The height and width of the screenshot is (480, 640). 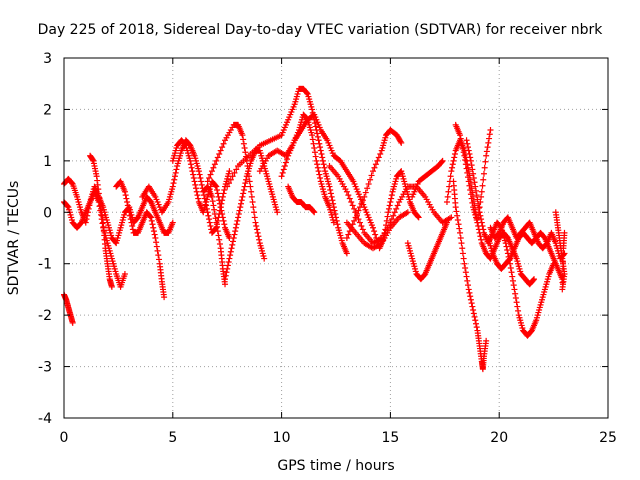 I want to click on y-tick-label: -3, so click(x=45, y=368).